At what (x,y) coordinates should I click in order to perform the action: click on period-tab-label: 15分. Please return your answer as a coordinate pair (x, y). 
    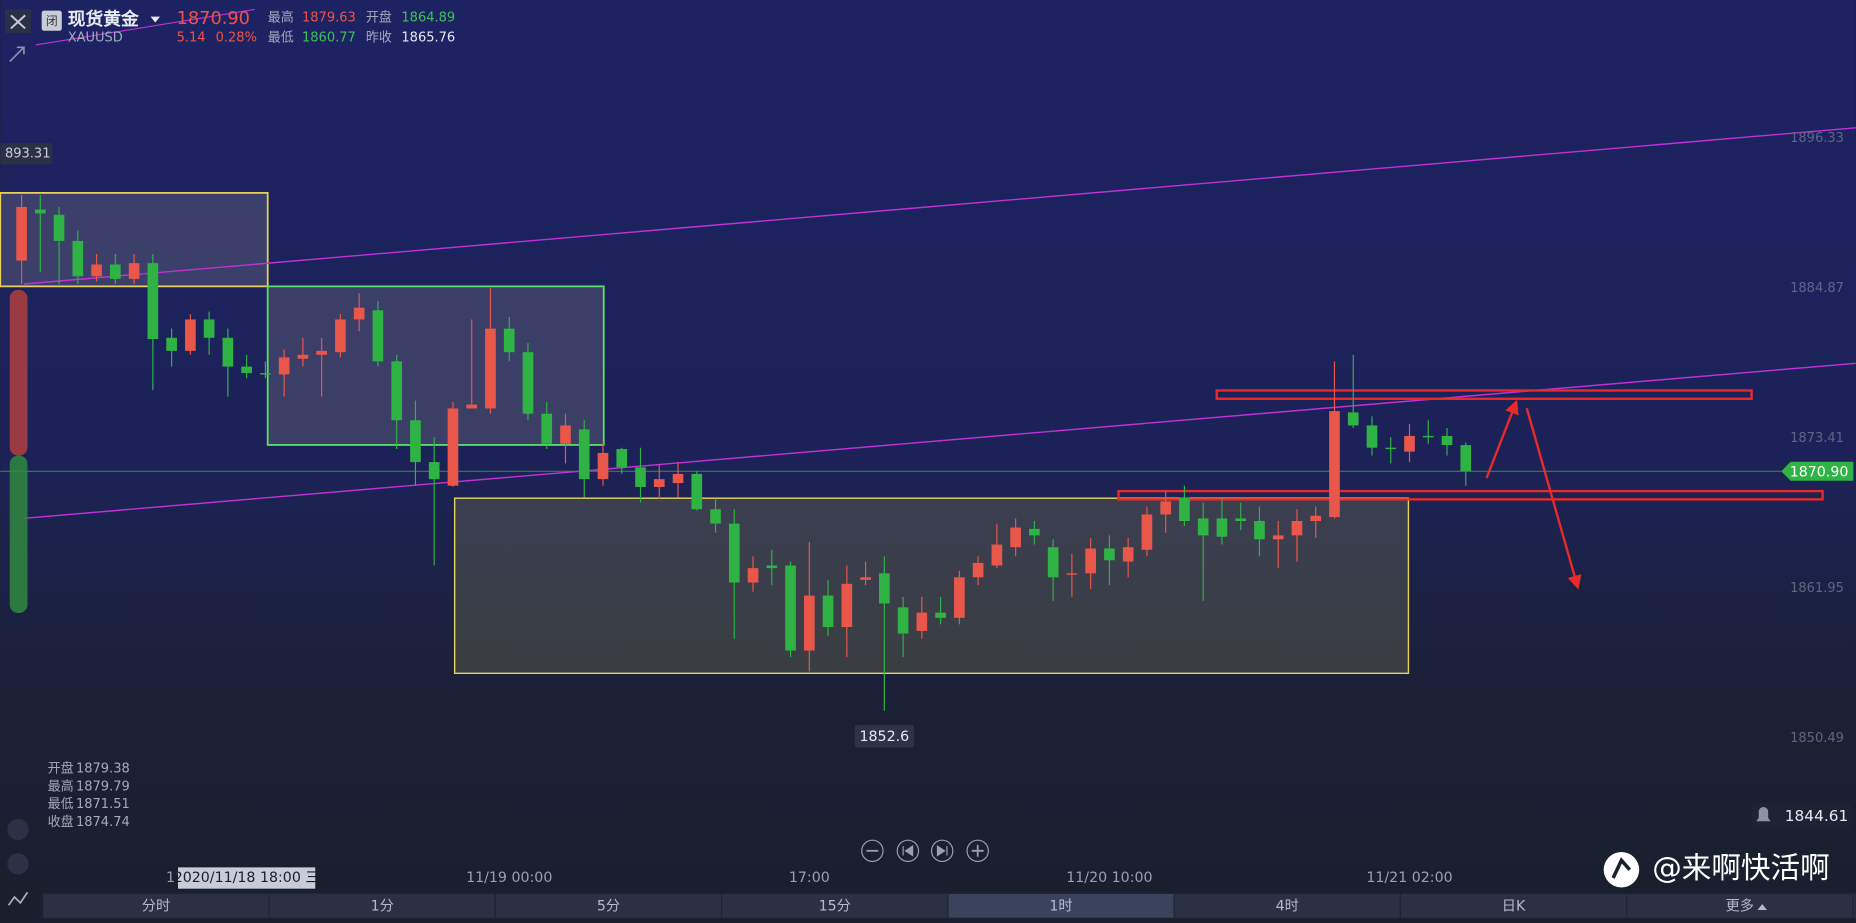
    Looking at the image, I should click on (835, 906).